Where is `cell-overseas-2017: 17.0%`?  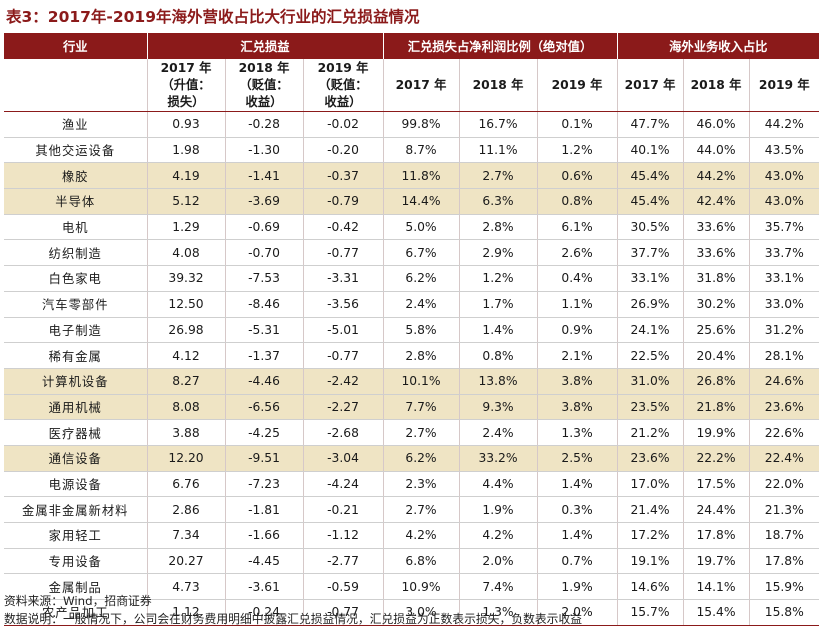 cell-overseas-2017: 17.0% is located at coordinates (650, 484).